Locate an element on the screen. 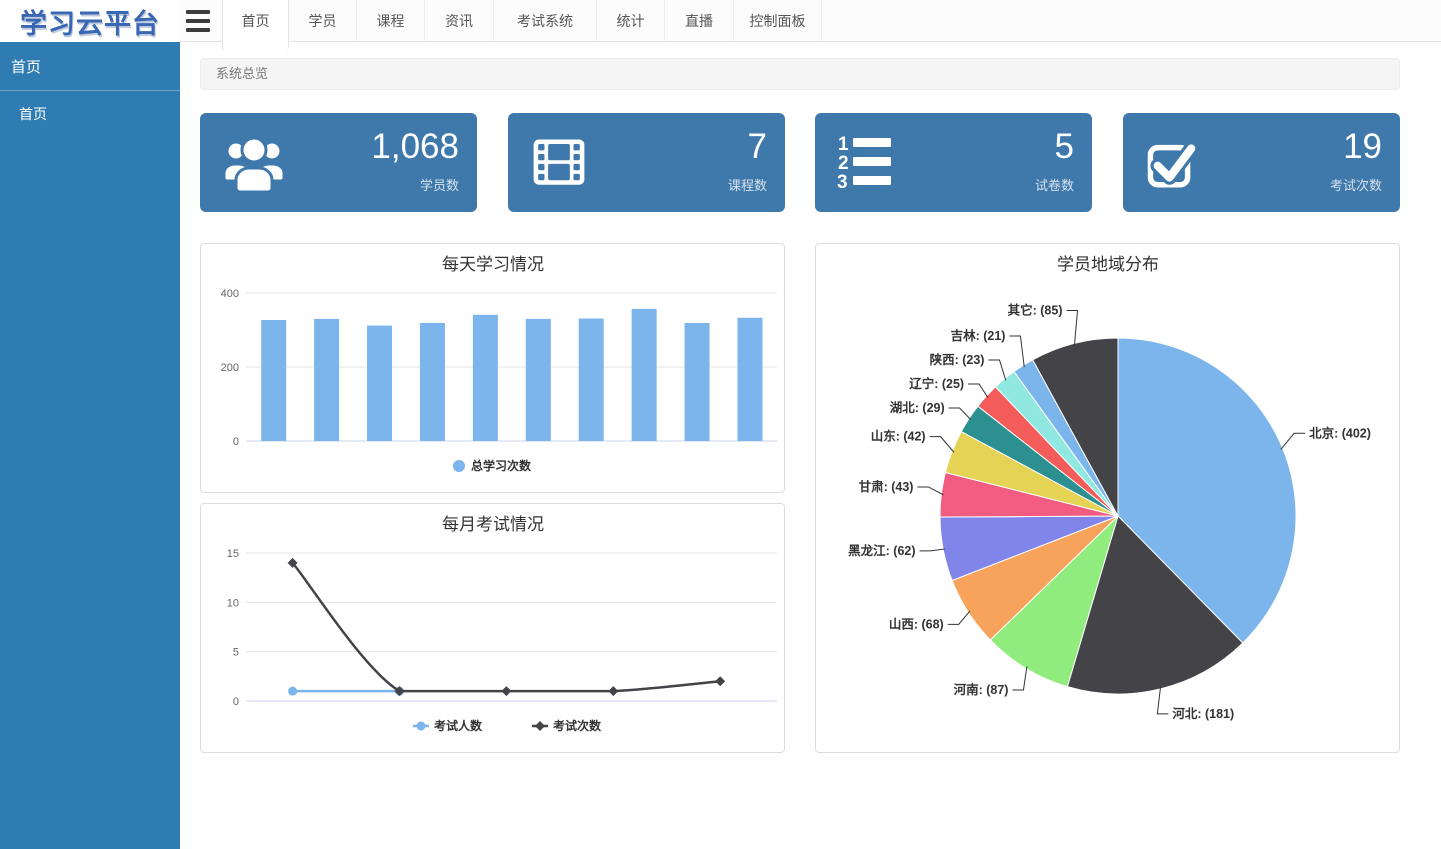 The image size is (1441, 849). stat-card-courses: 7 课程数 is located at coordinates (646, 162).